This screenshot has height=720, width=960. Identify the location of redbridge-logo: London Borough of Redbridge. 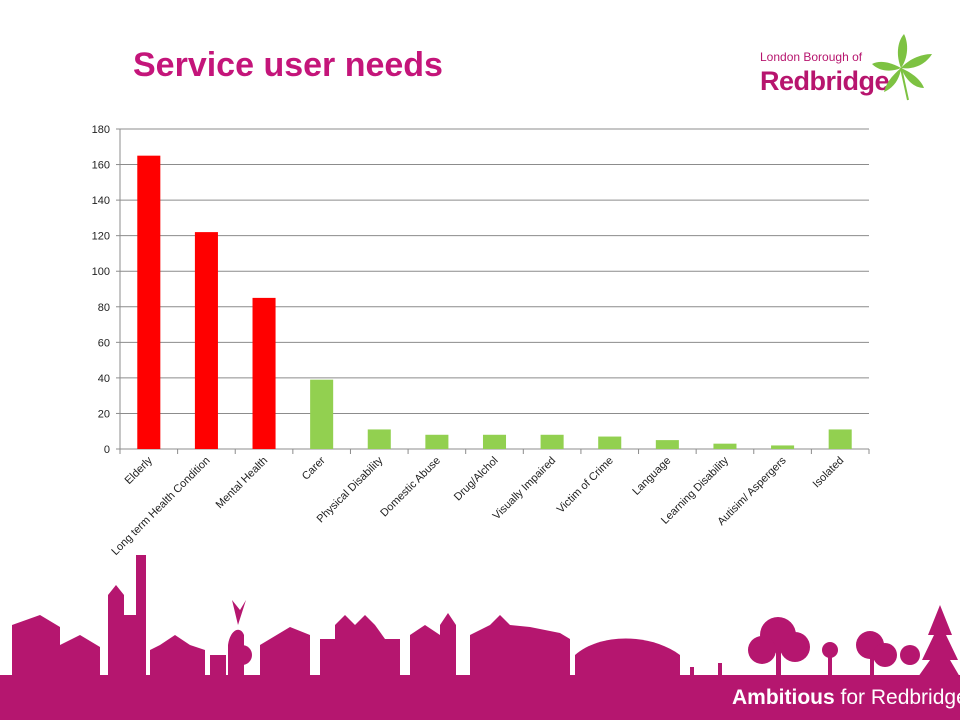
(847, 67).